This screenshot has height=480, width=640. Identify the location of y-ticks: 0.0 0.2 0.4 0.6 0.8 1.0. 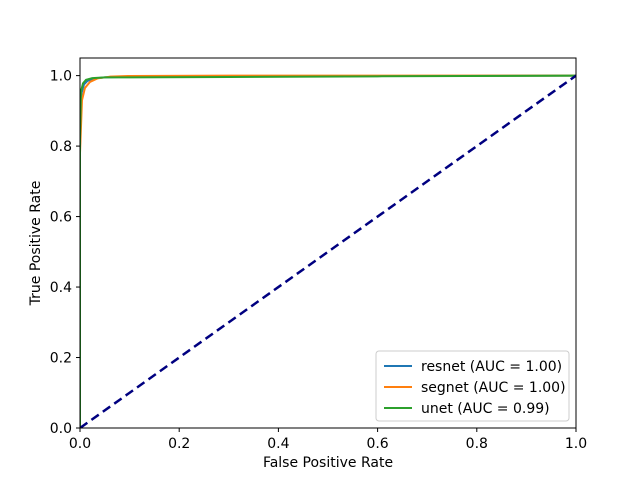
(65, 253).